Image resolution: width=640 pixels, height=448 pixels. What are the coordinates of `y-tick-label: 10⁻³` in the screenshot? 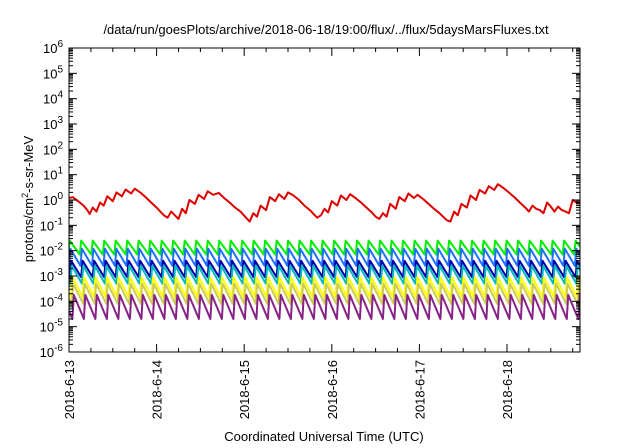 It's located at (52, 275).